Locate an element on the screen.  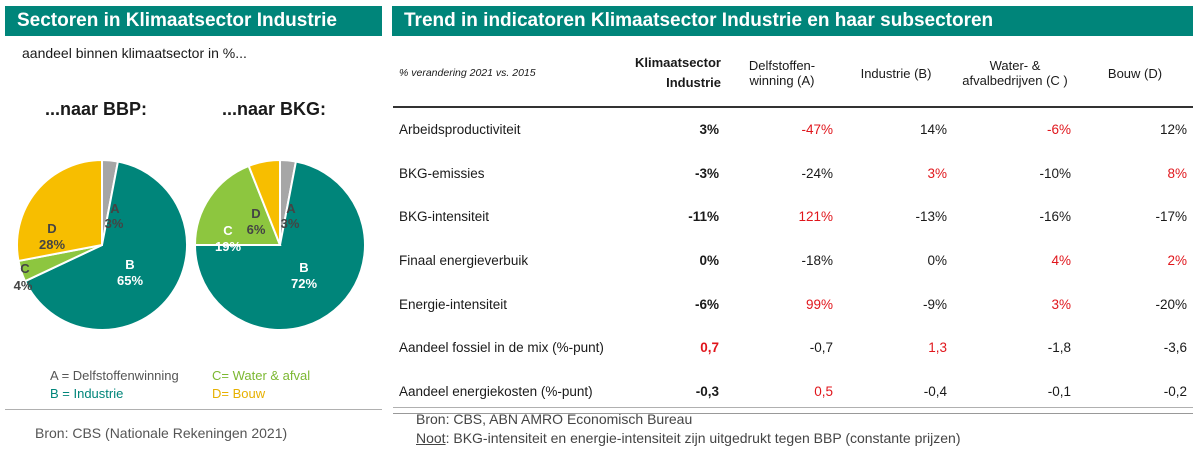
col-header-delfstoffen: Delfstoffen- winning (A) is located at coordinates (782, 74).